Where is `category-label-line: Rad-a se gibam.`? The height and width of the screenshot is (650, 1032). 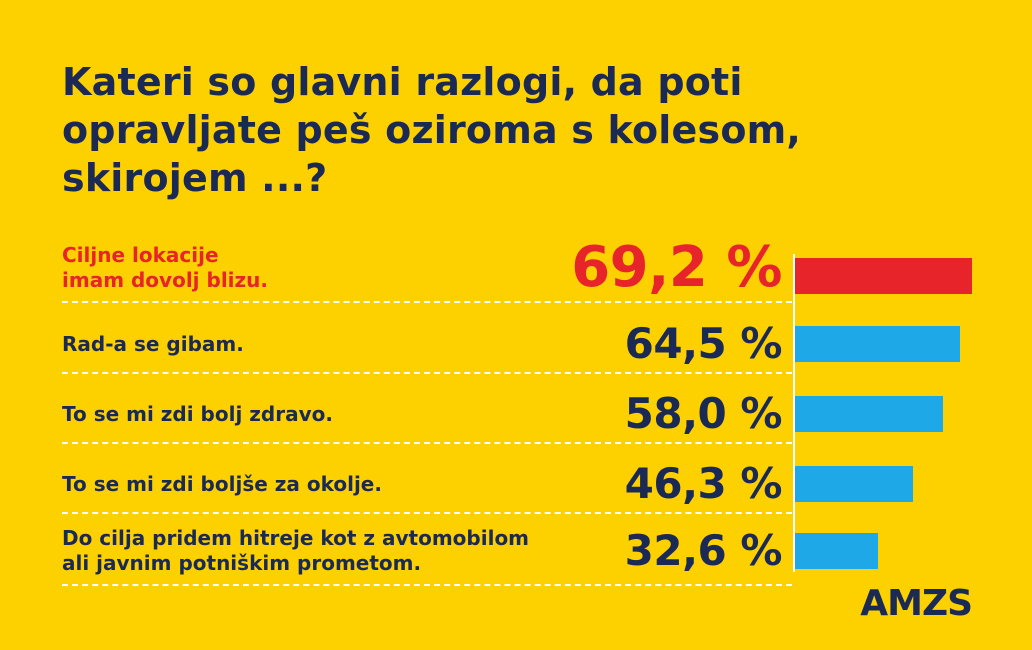
category-label-line: Rad-a se gibam. is located at coordinates (153, 343).